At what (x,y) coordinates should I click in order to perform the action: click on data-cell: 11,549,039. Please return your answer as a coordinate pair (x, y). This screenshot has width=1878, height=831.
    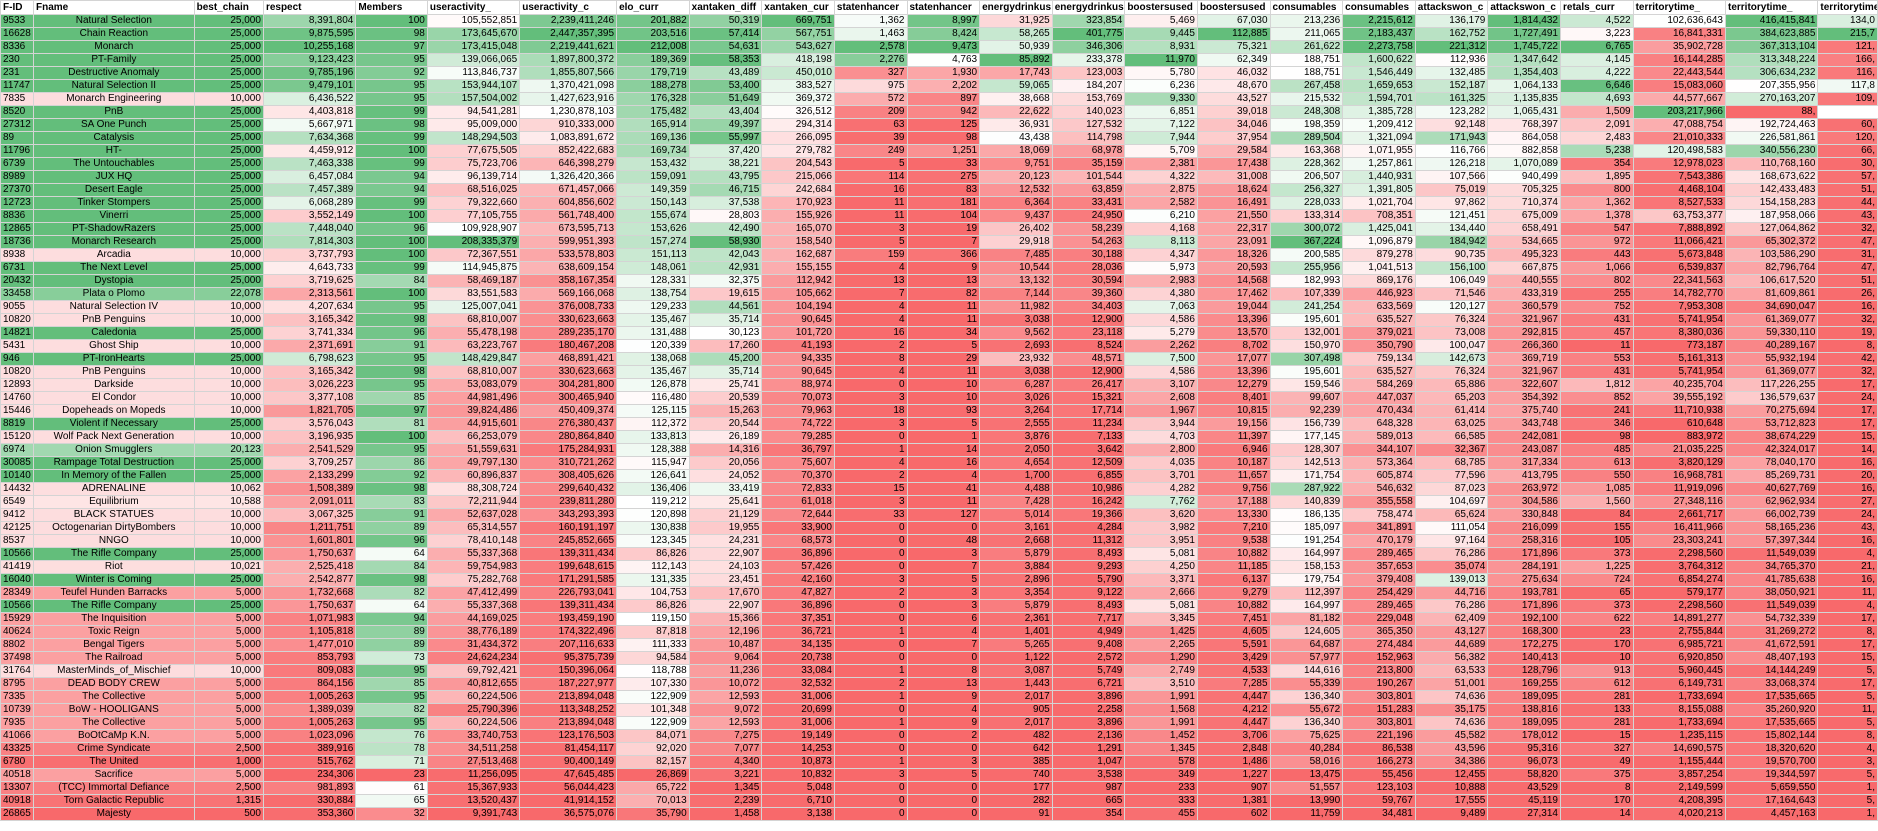
    Looking at the image, I should click on (1771, 554).